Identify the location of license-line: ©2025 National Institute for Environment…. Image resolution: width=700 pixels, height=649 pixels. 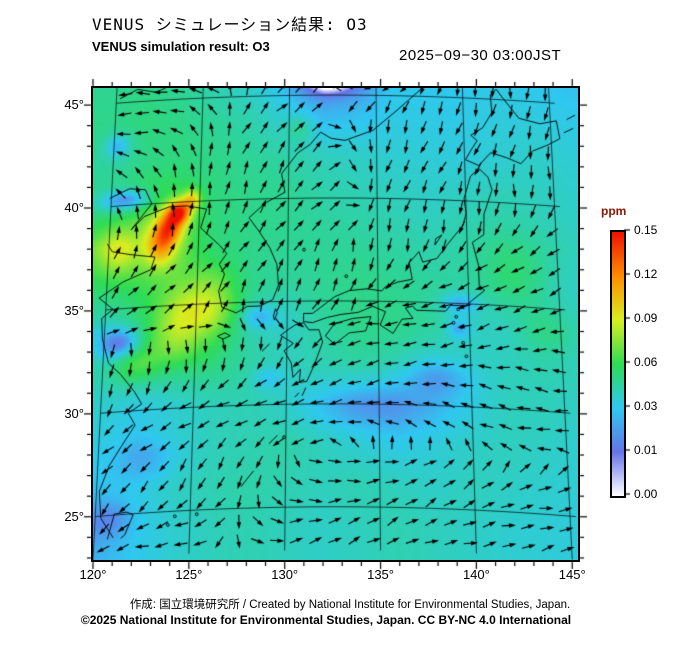
(326, 620).